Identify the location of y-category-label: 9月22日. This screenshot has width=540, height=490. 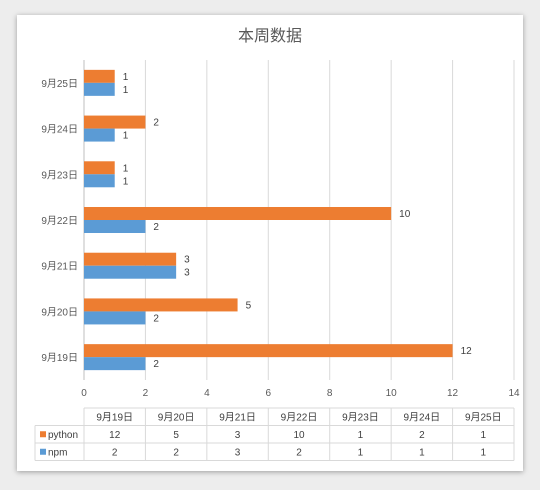
(59, 221).